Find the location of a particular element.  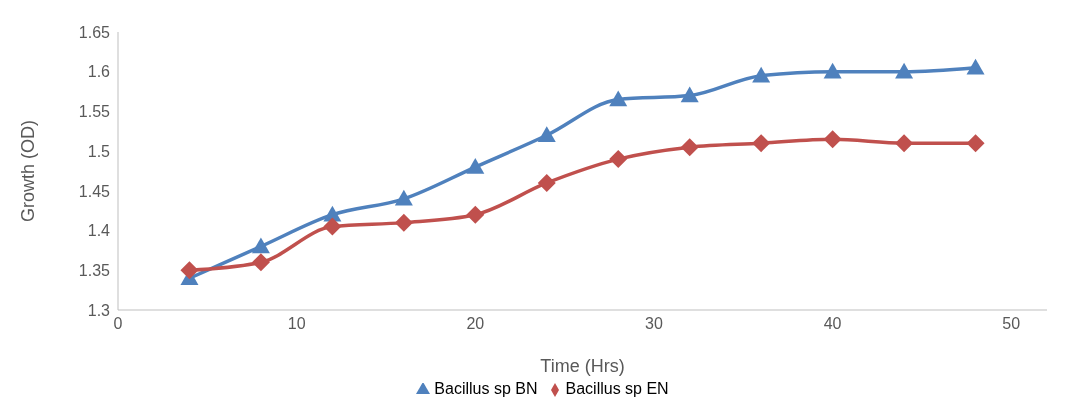

y-tick-label: 1.55 is located at coordinates (94, 112).